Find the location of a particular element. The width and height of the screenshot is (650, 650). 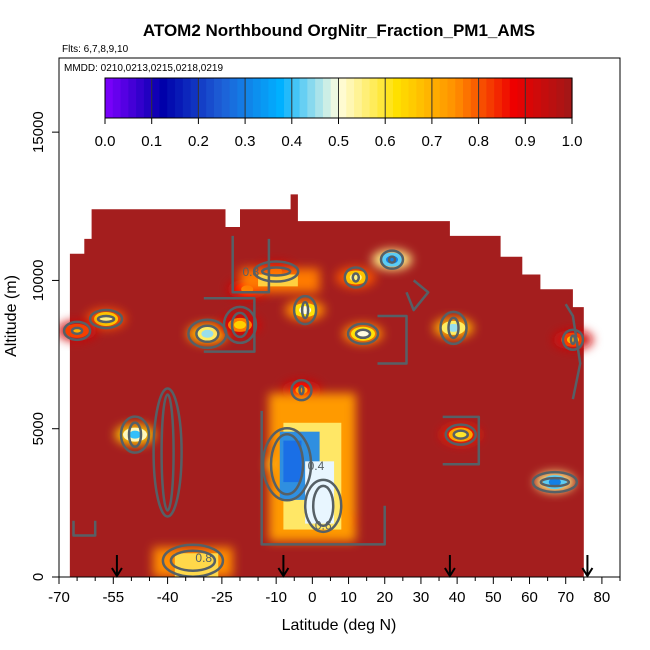

y-tick-label: 15000 is located at coordinates (38, 132).